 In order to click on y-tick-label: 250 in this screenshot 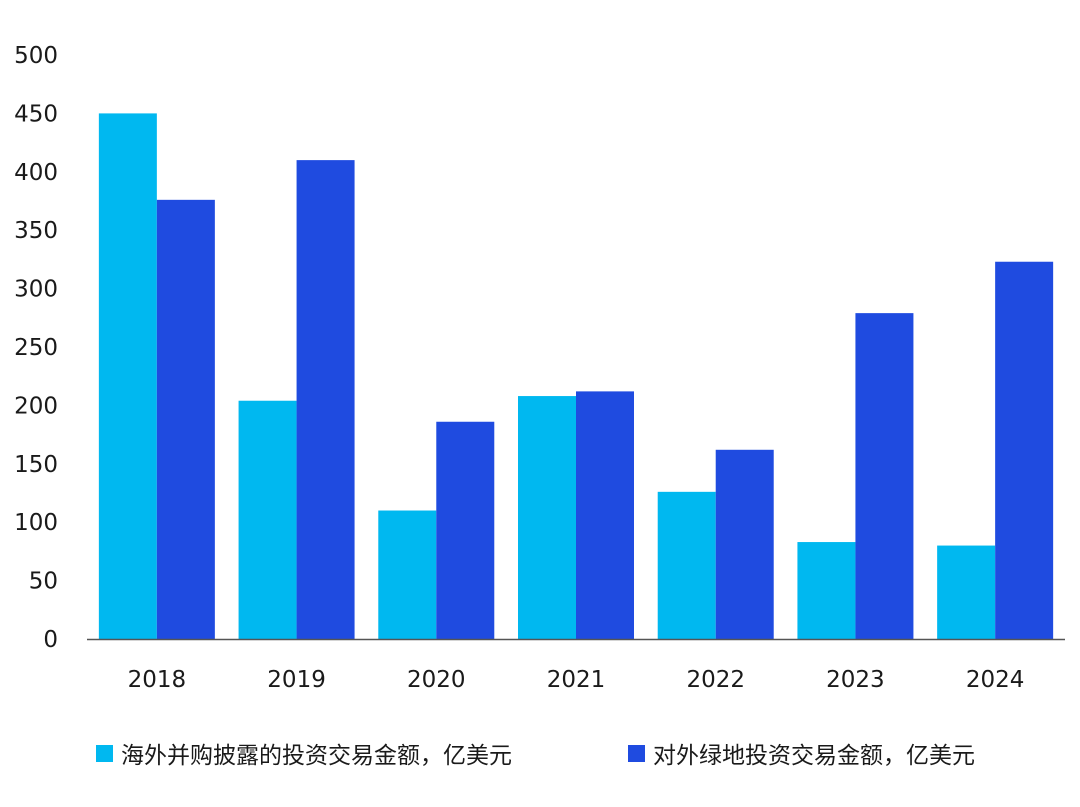, I will do `click(36, 348)`.